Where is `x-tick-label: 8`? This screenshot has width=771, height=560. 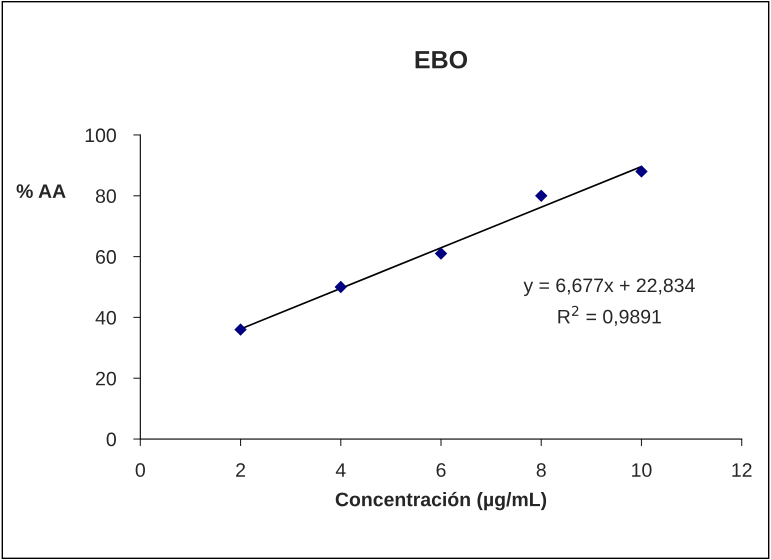
x-tick-label: 8 is located at coordinates (541, 470).